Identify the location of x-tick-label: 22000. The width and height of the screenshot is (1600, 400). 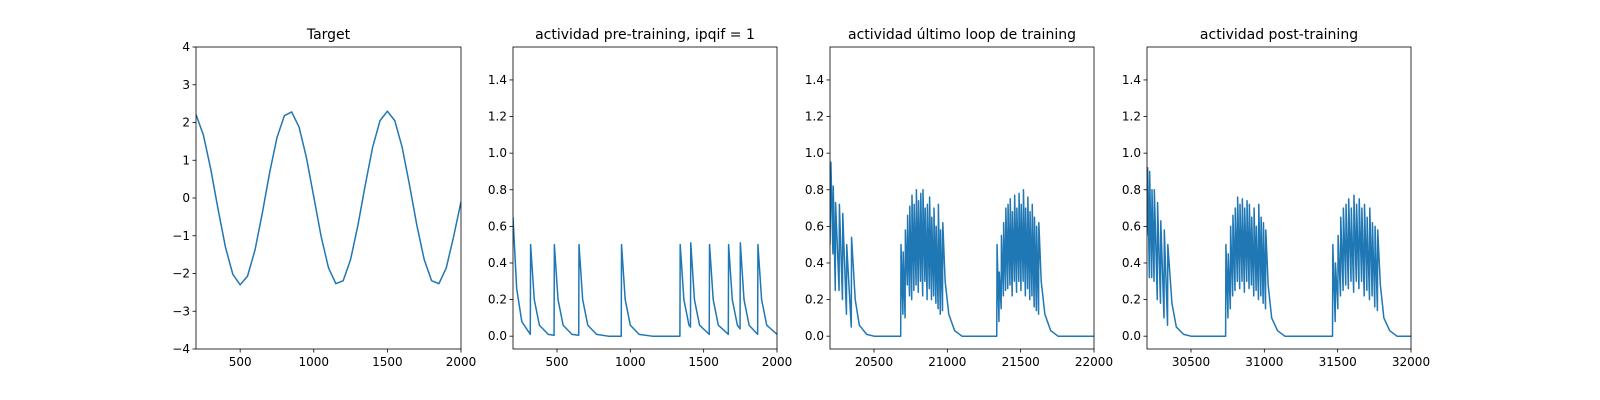
(1094, 362).